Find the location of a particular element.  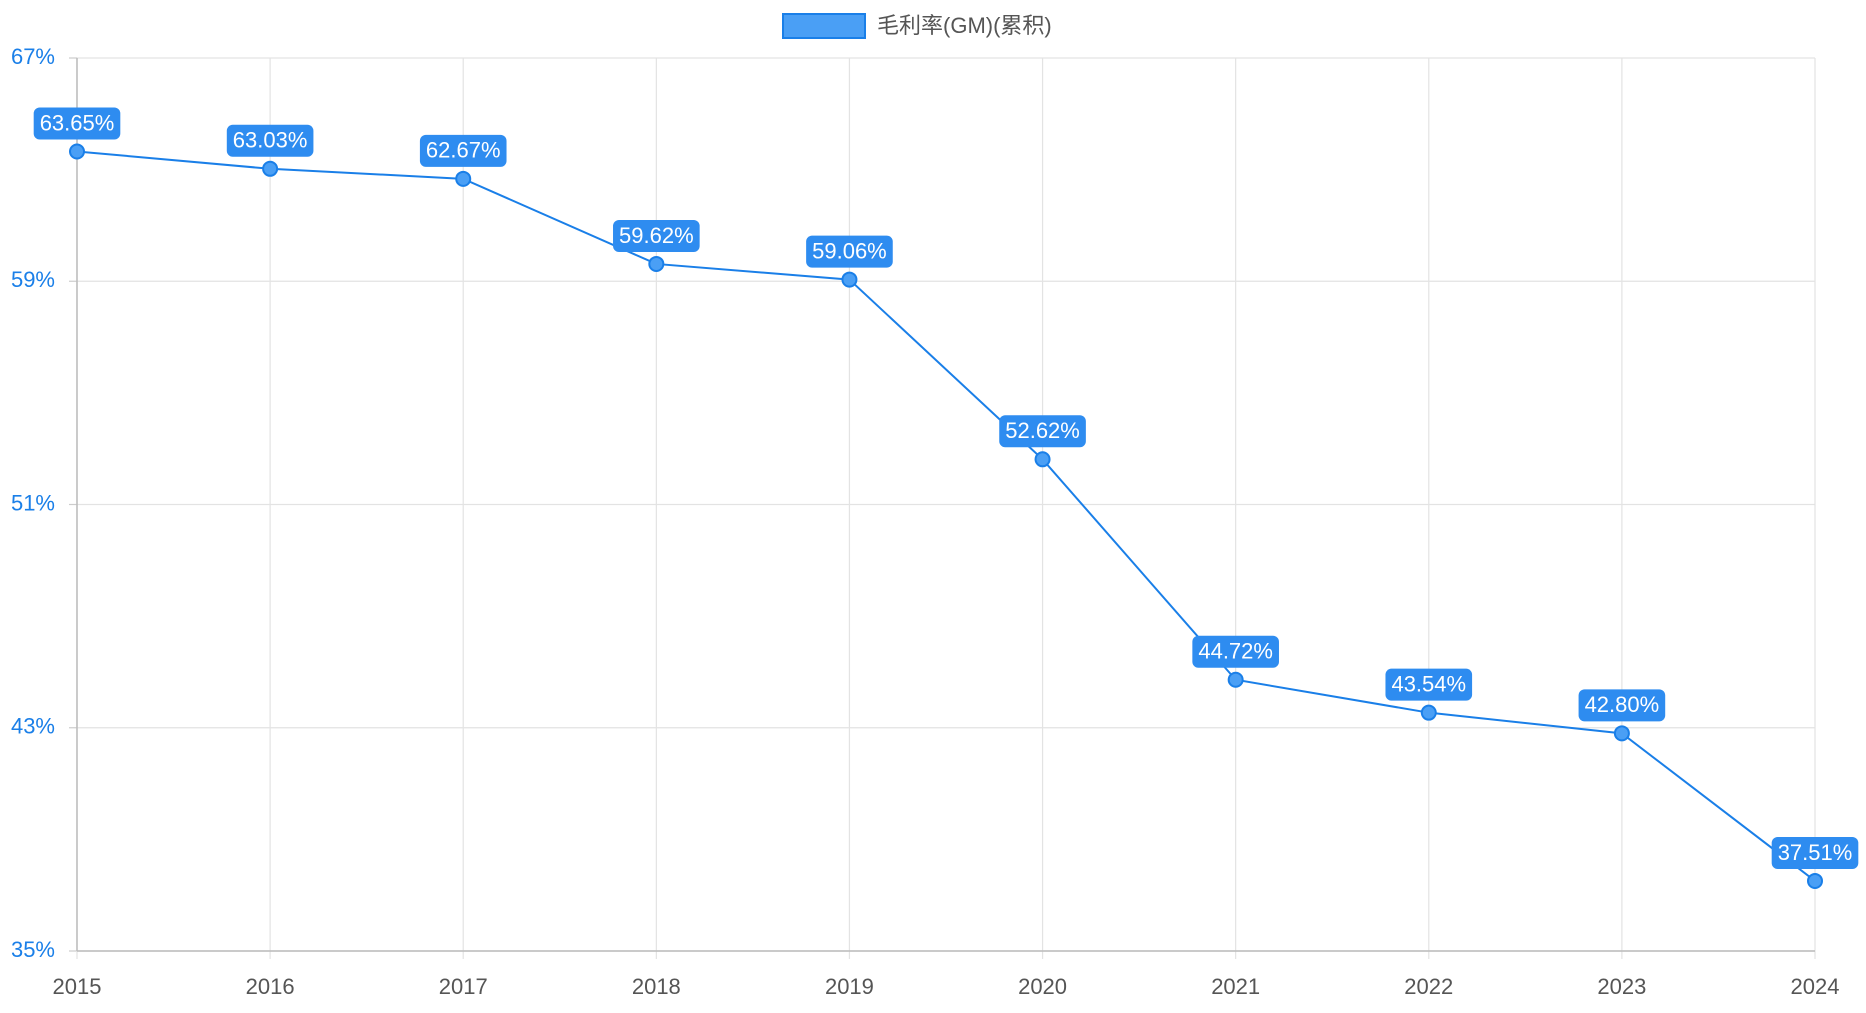

data-label: 52.62% is located at coordinates (1042, 431).